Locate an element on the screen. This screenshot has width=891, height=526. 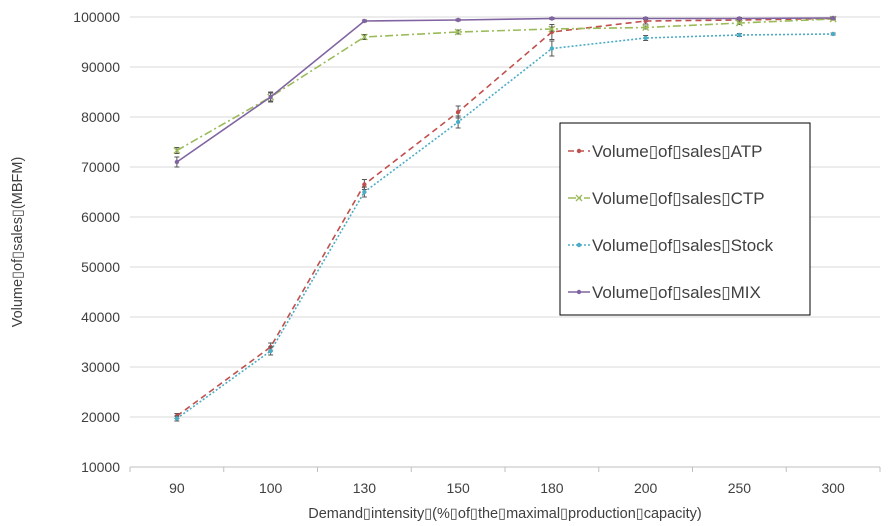
y-tick-label: 50000 is located at coordinates (100, 267).